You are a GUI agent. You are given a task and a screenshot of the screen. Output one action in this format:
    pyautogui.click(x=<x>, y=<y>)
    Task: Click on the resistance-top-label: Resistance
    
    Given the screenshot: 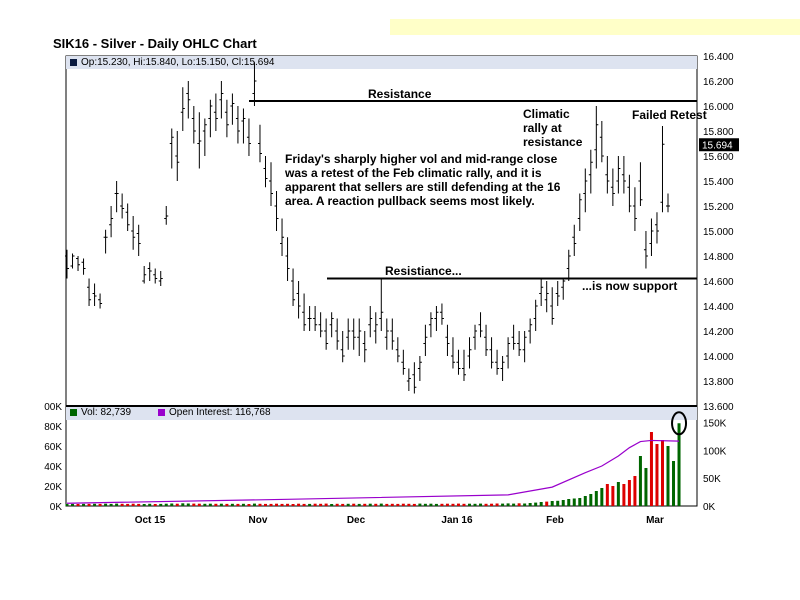 What is the action you would take?
    pyautogui.click(x=400, y=94)
    